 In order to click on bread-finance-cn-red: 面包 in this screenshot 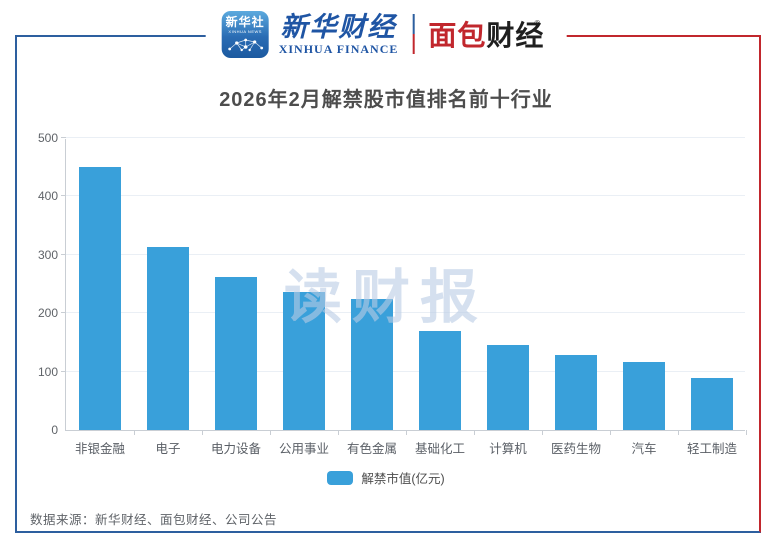, I will do `click(457, 35)`.